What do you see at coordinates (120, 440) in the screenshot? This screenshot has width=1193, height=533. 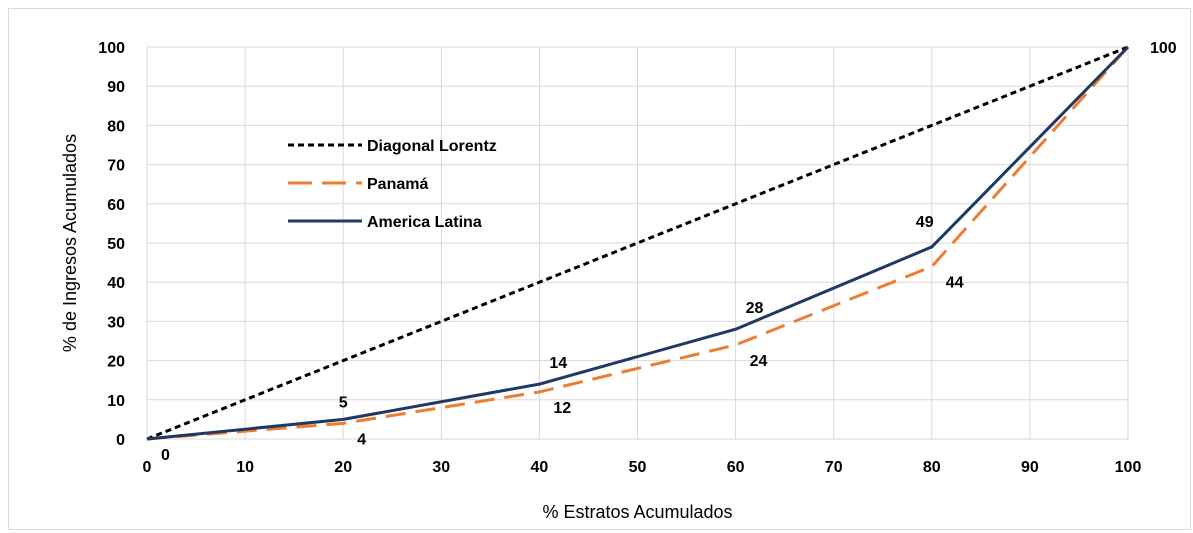 I see `y-tick-label: 0` at bounding box center [120, 440].